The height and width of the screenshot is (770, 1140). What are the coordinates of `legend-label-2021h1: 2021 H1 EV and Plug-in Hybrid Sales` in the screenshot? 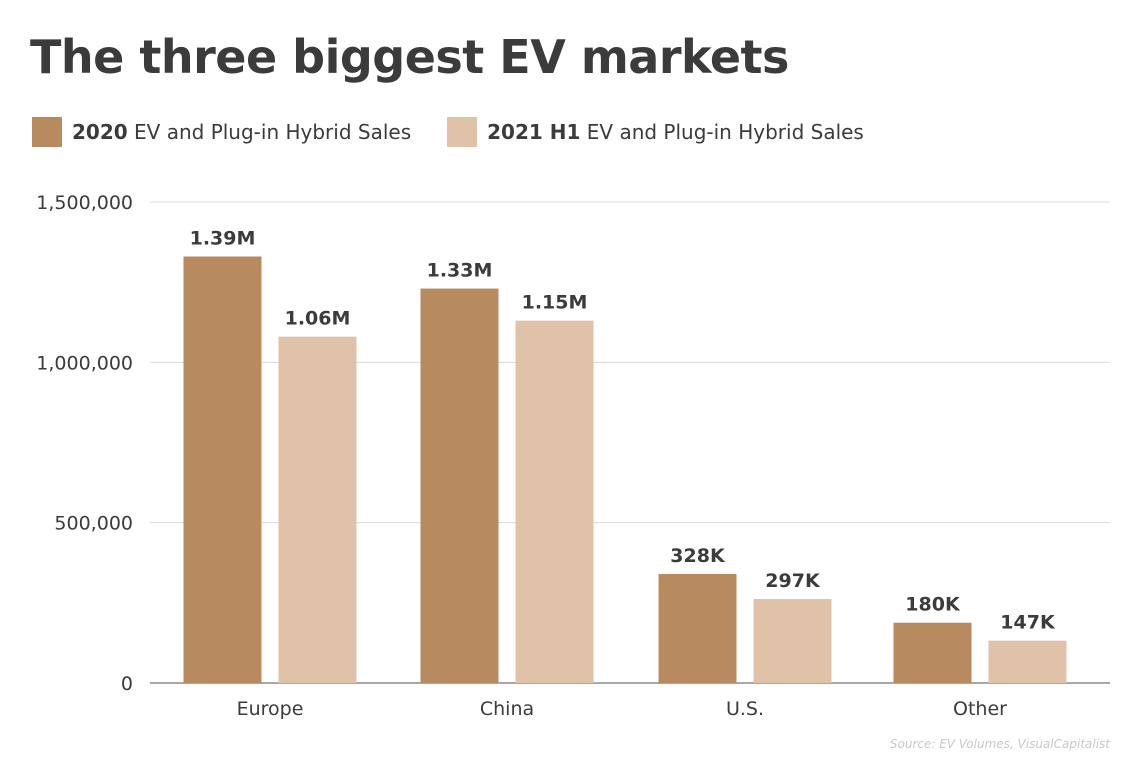 It's located at (675, 132).